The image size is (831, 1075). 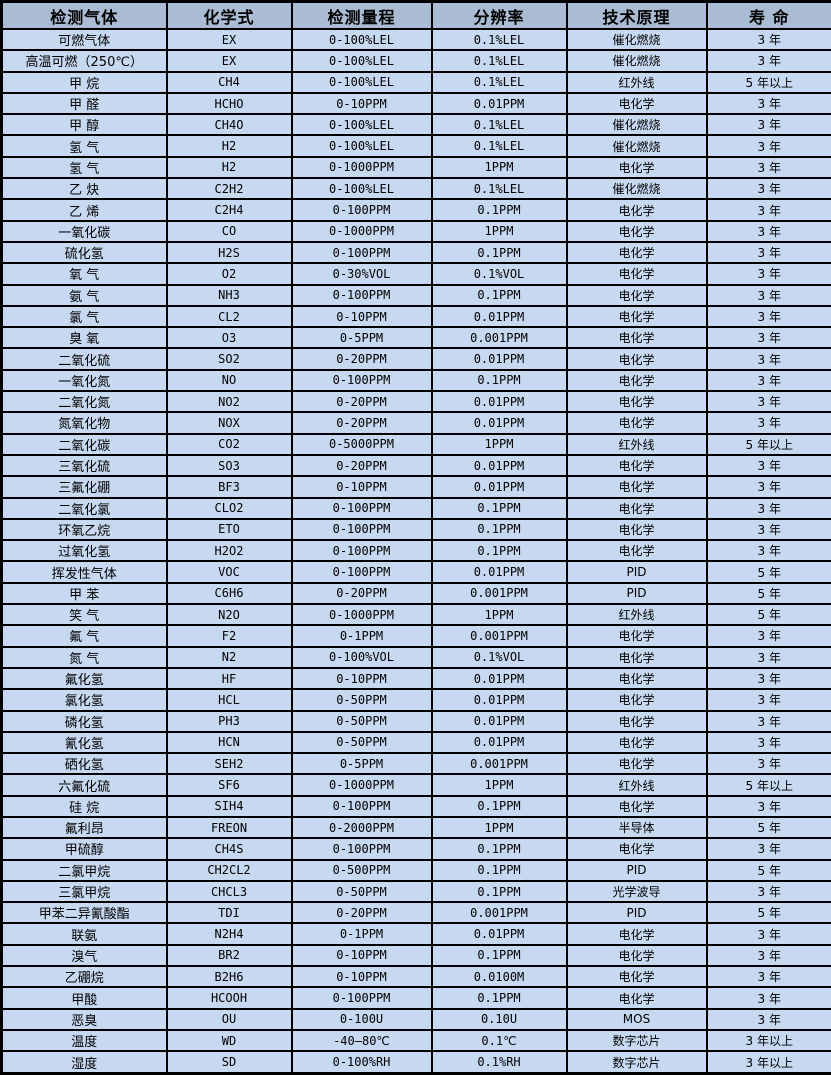 What do you see at coordinates (499, 1040) in the screenshot?
I see `cell-resolution: 0.1℃` at bounding box center [499, 1040].